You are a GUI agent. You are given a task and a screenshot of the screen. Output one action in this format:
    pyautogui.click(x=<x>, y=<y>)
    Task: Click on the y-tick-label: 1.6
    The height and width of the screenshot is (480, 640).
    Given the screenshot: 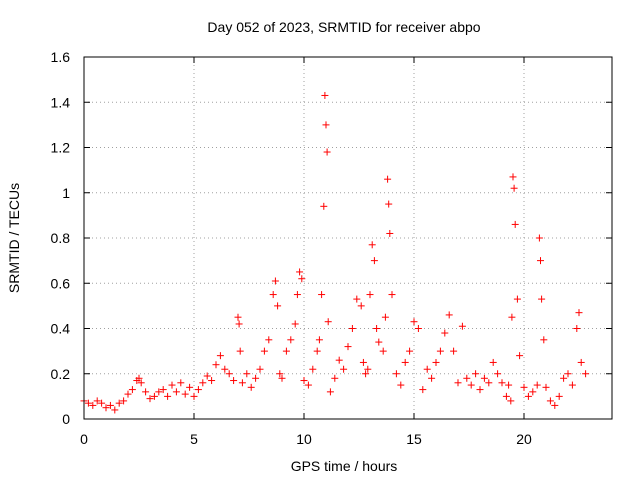 What is the action you would take?
    pyautogui.click(x=61, y=57)
    